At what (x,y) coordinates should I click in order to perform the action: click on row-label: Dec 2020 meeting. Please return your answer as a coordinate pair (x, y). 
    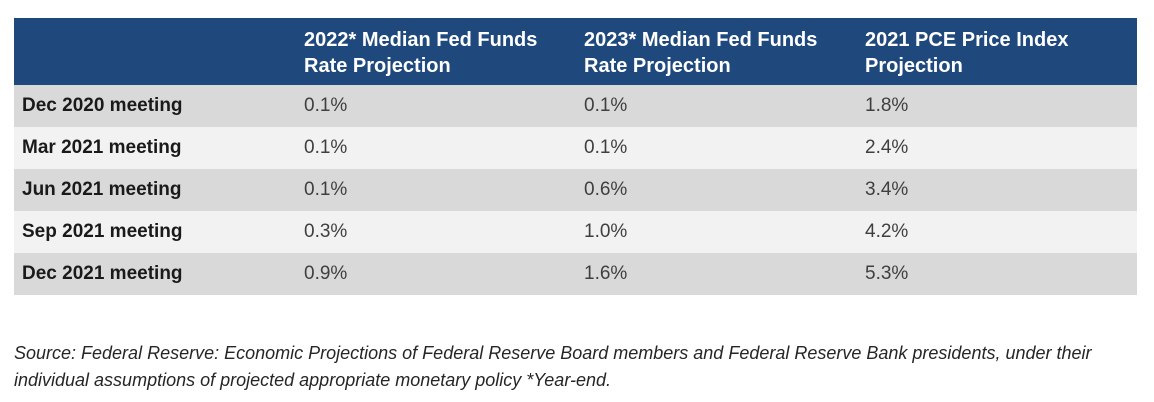
    Looking at the image, I should click on (102, 105).